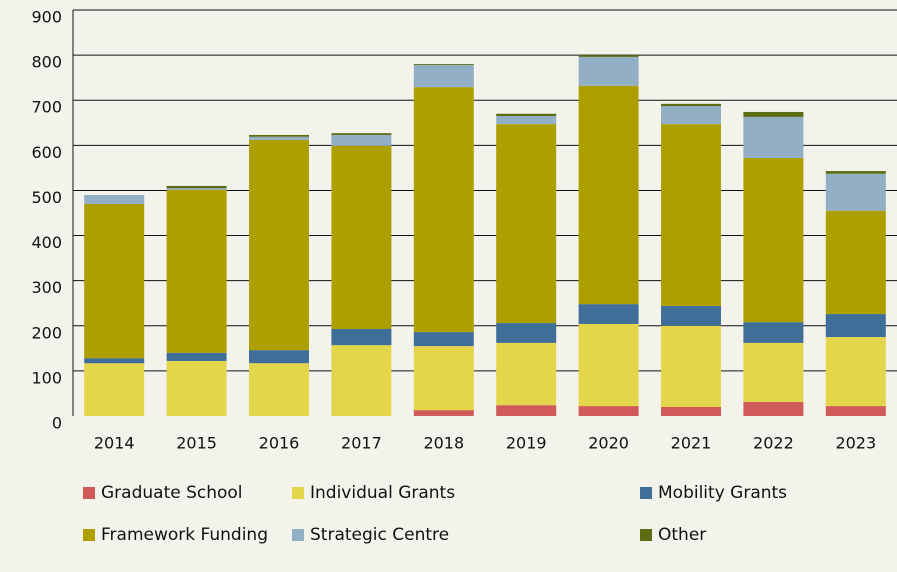 This screenshot has height=572, width=897. Describe the element at coordinates (46, 107) in the screenshot. I see `y-tick-label: 700` at that location.